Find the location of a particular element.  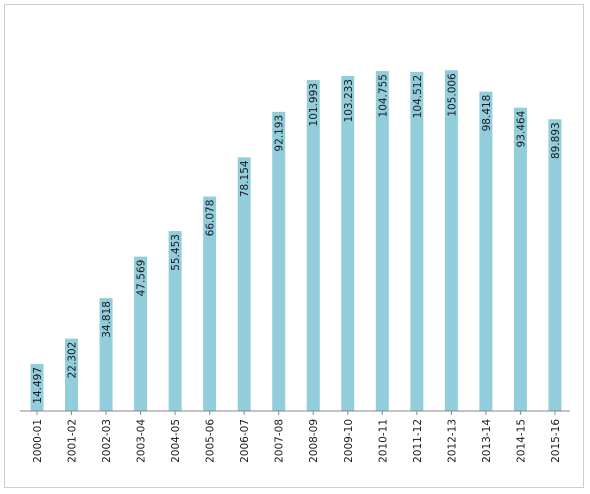

x-tick-label-2008-09: 2008-09 is located at coordinates (314, 441).